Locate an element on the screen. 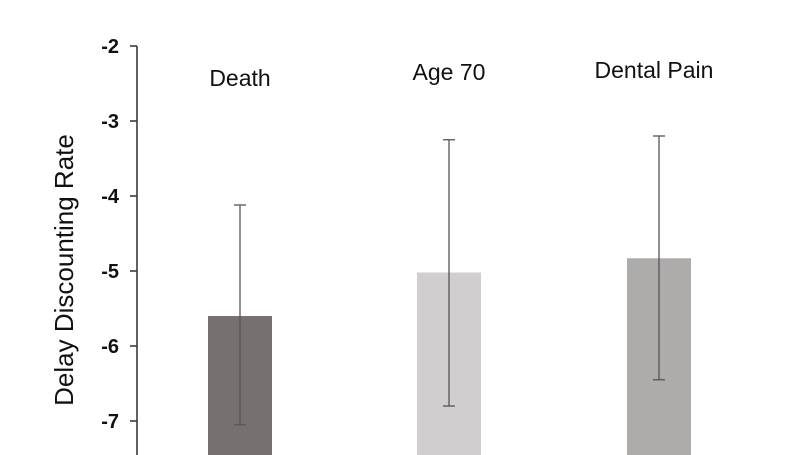  category-label: Age 70 is located at coordinates (449, 72).